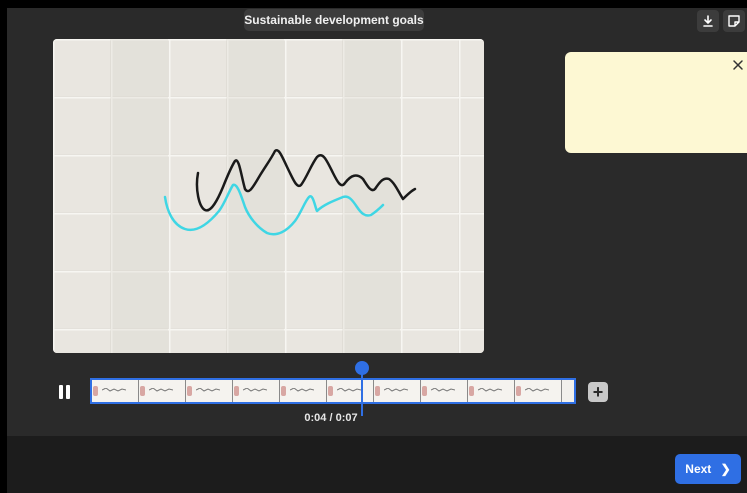 The width and height of the screenshot is (747, 493). Describe the element at coordinates (331, 418) in the screenshot. I see `time-display: 0:04 / 0:07` at that location.